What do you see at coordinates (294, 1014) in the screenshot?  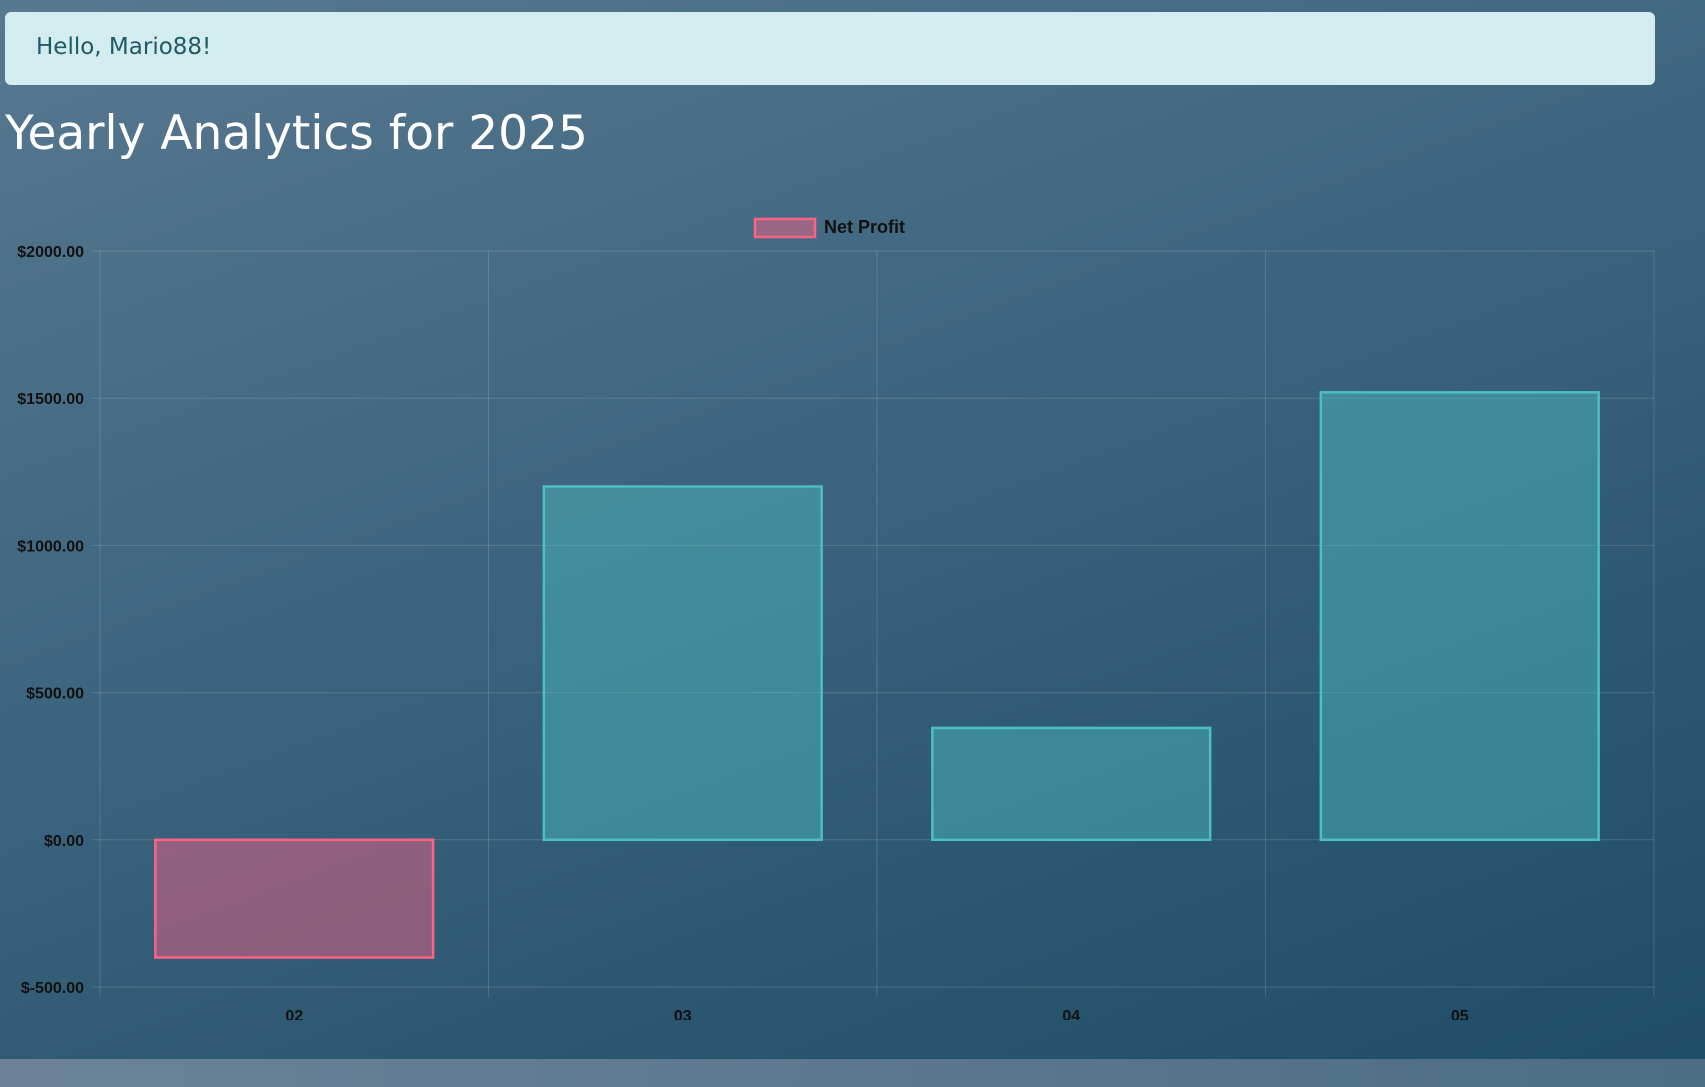 I see `x-tick-label: 02` at bounding box center [294, 1014].